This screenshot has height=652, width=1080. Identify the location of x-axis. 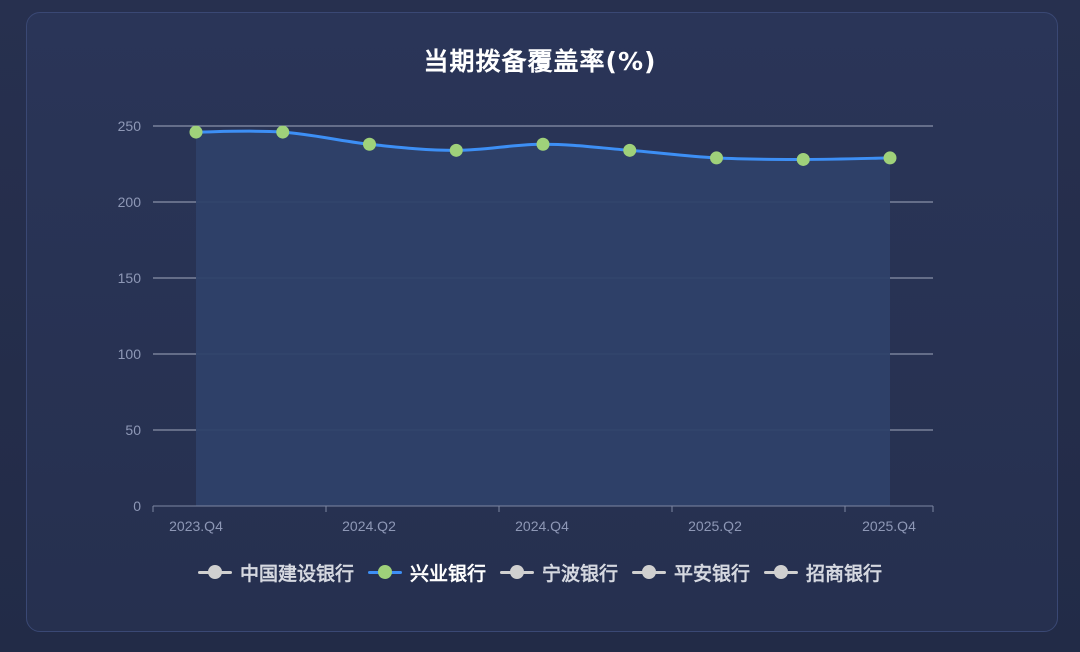
(543, 508).